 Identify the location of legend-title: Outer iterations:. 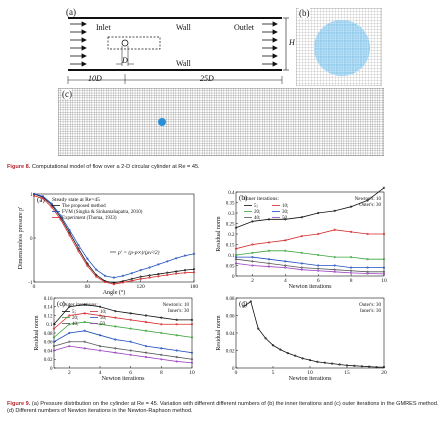
(80, 305).